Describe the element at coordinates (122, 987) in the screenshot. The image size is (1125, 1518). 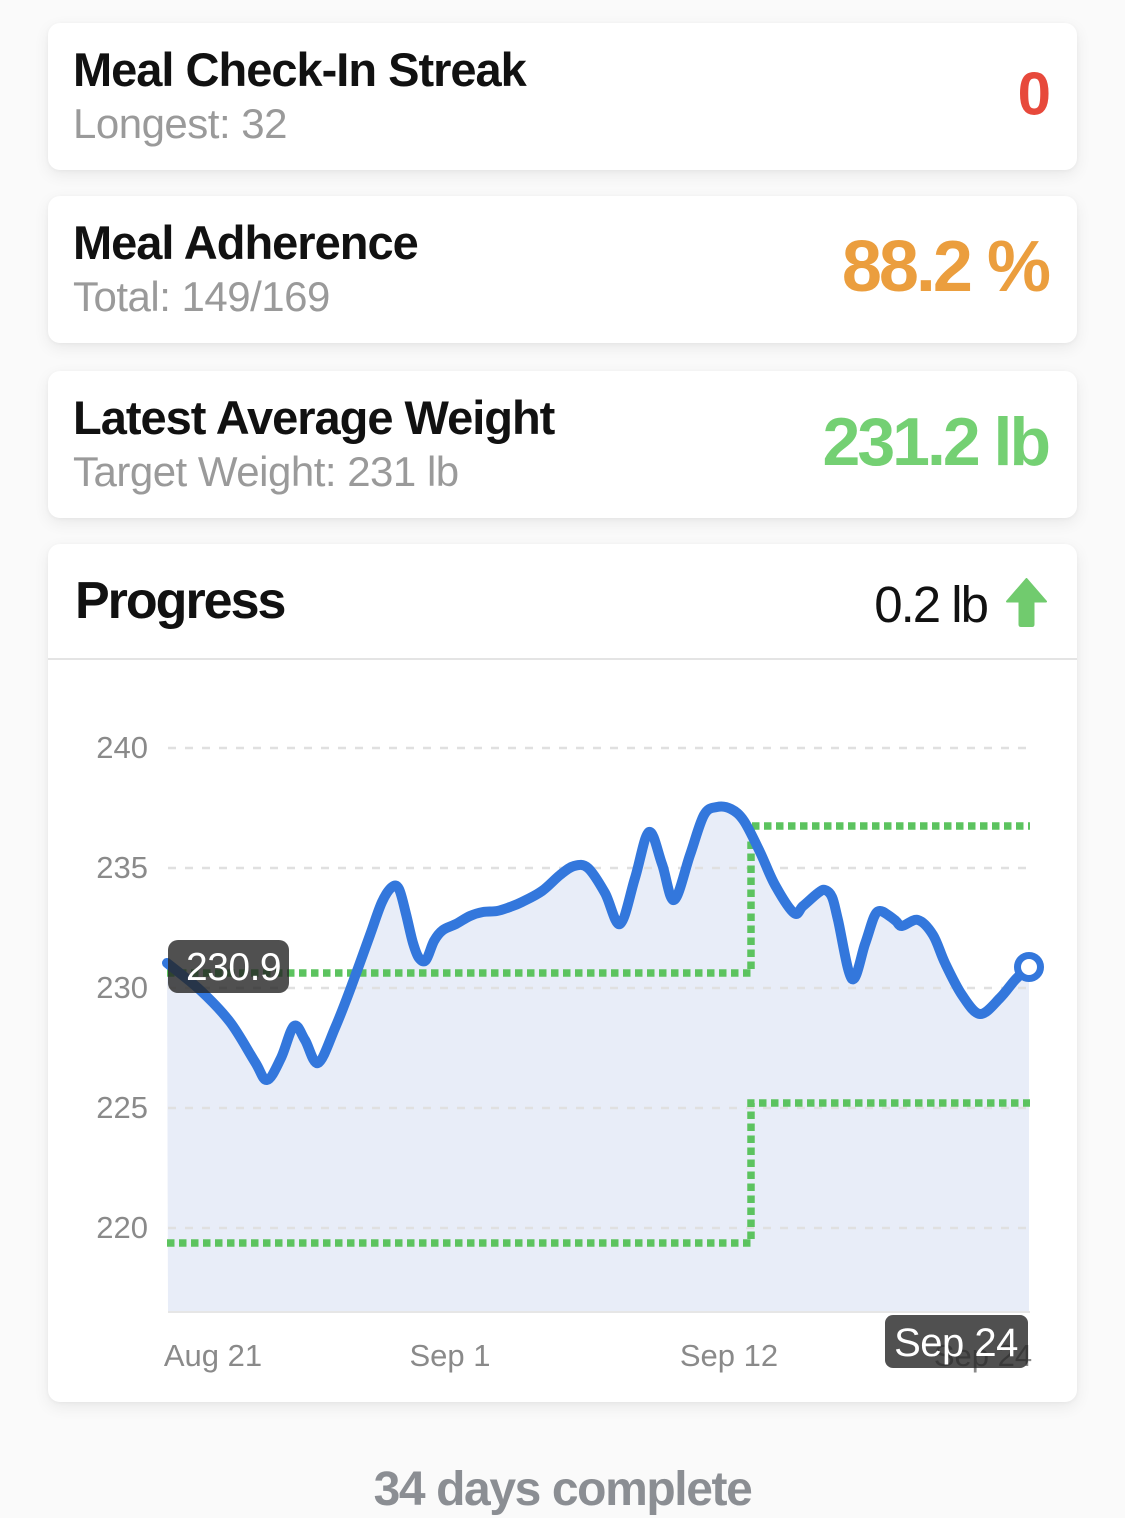
I see `svg-text: 230` at that location.